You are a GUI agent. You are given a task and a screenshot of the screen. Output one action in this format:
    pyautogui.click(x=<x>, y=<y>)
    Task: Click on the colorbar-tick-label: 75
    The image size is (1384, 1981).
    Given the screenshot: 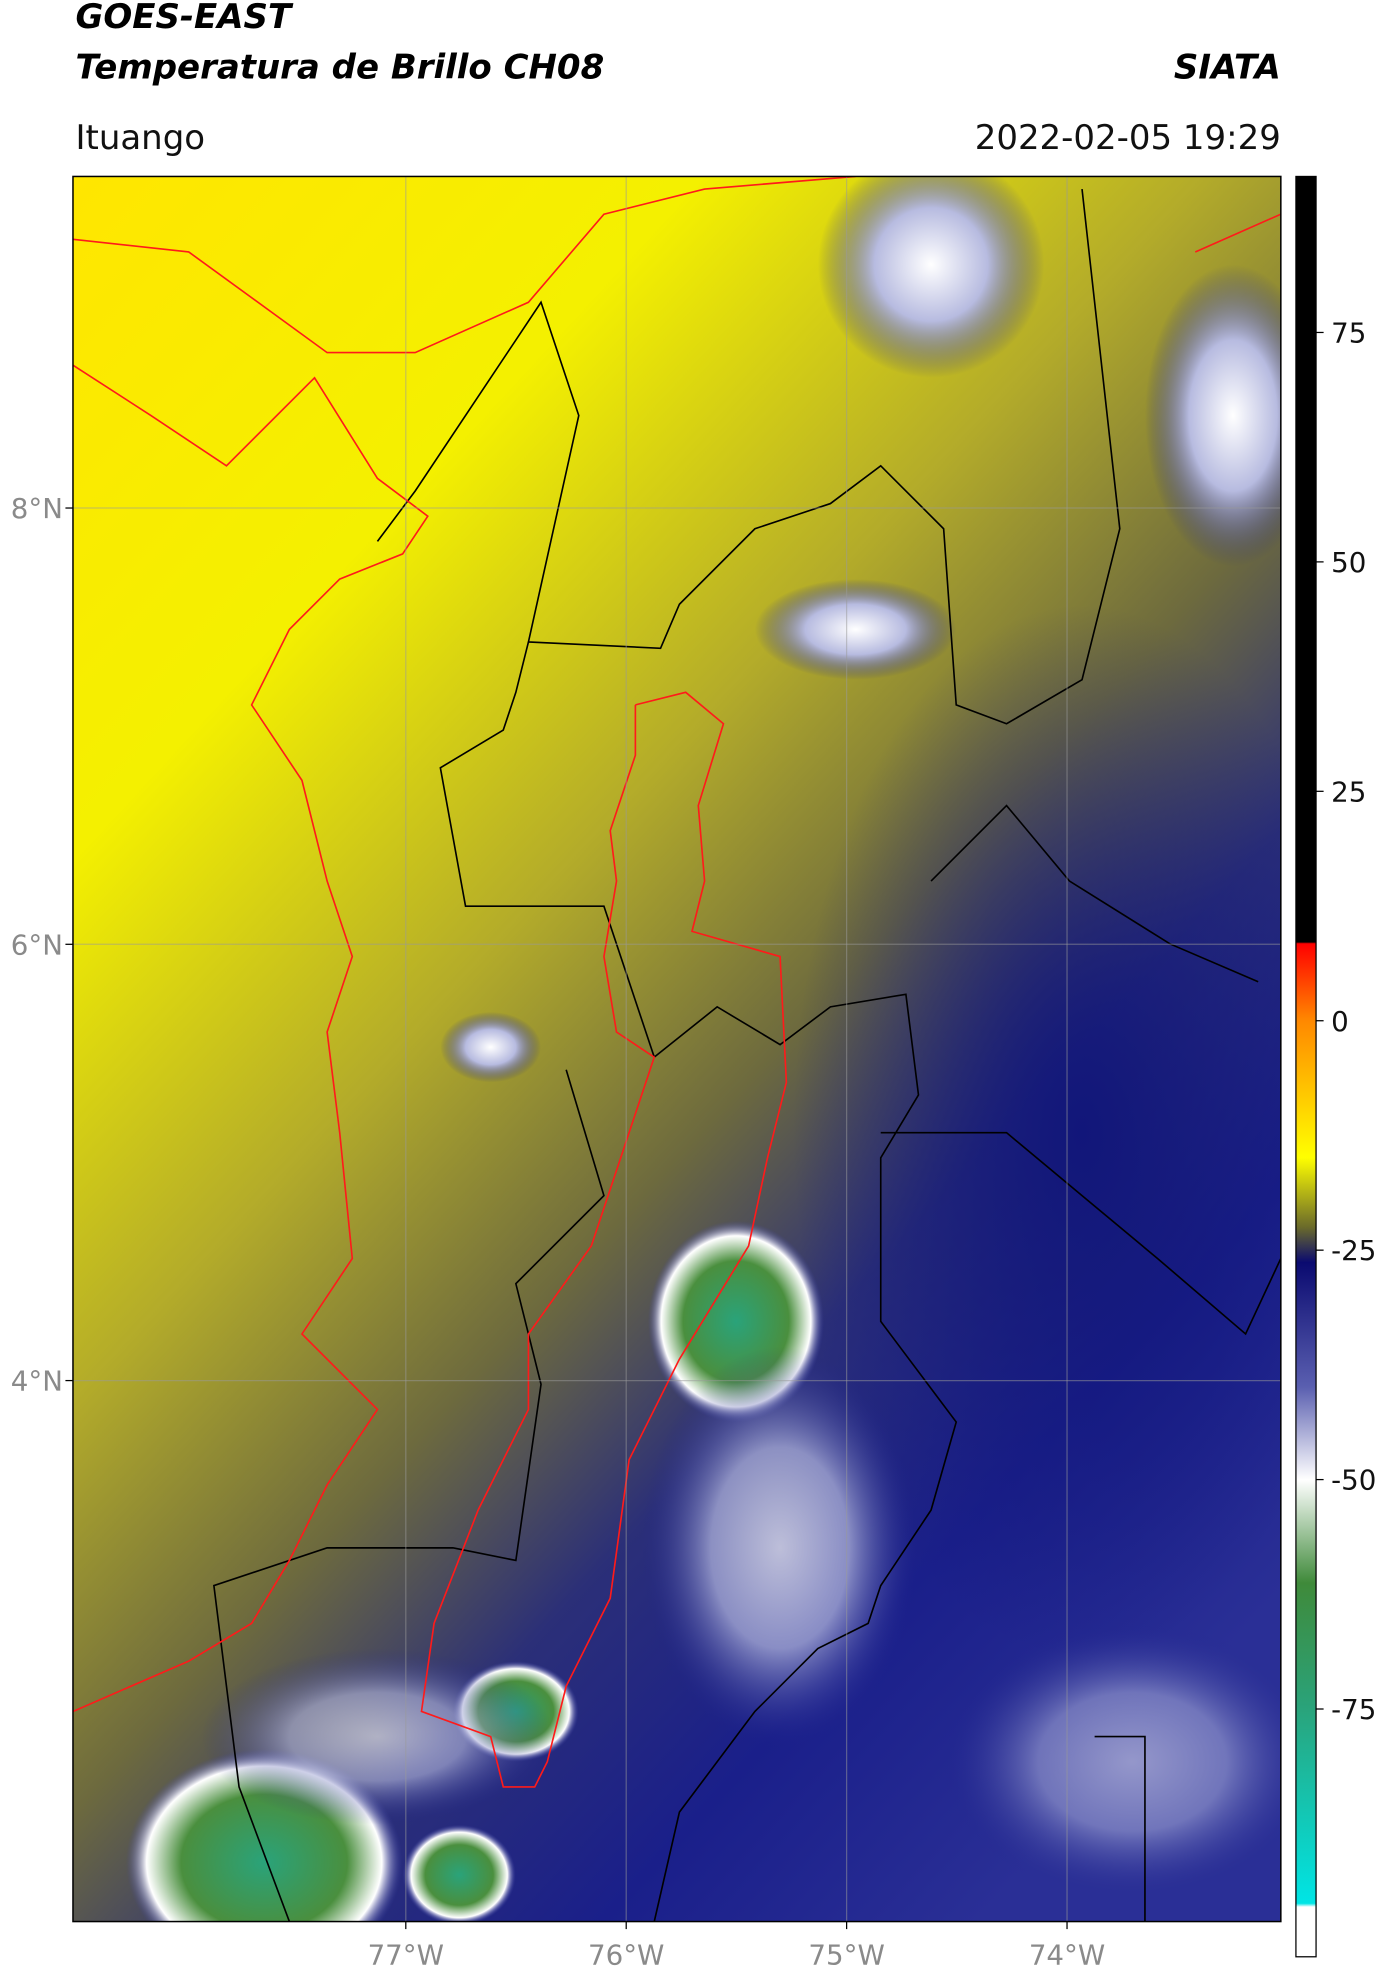 What is the action you would take?
    pyautogui.click(x=1348, y=333)
    